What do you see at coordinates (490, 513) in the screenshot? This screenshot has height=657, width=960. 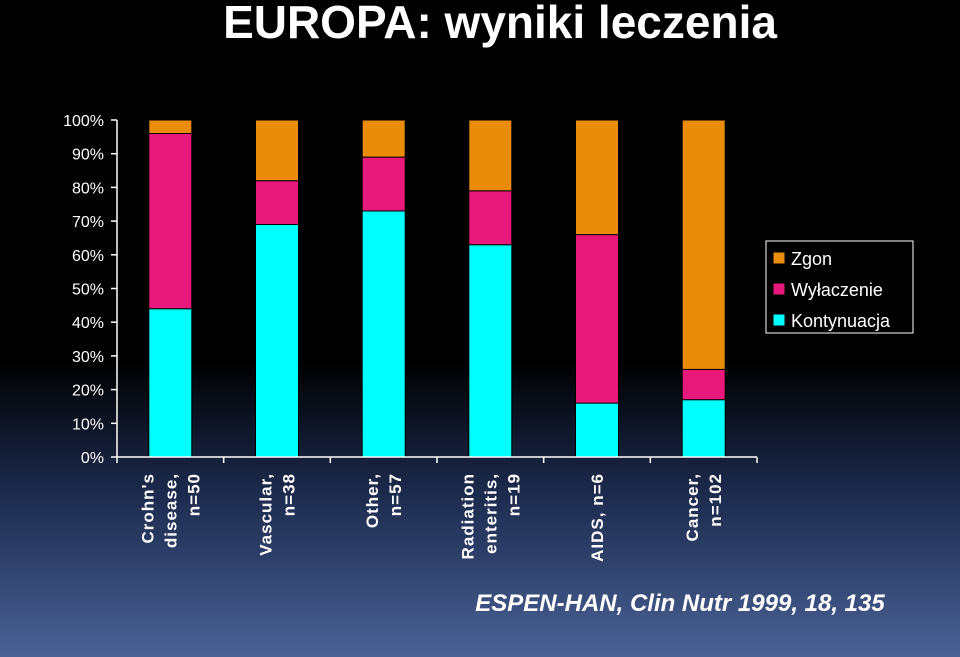 I see `x-category-label: enteritis,` at bounding box center [490, 513].